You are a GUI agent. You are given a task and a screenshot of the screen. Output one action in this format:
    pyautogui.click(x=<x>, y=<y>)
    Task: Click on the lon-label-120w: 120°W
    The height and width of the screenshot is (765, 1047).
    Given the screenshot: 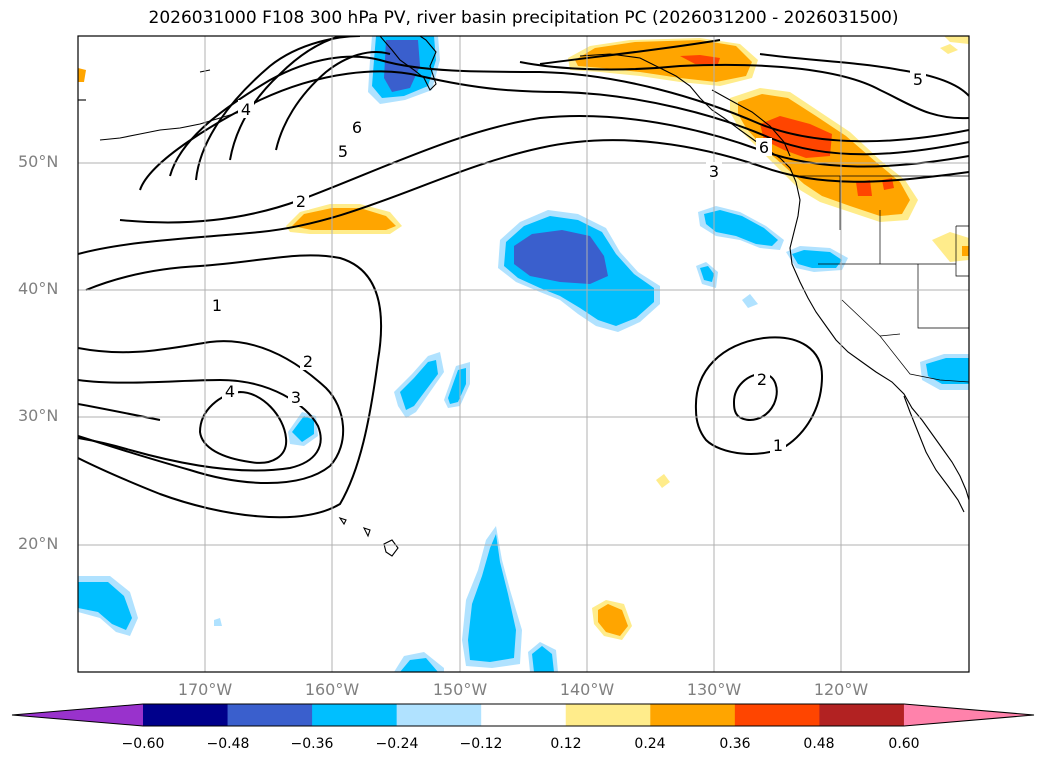 What is the action you would take?
    pyautogui.click(x=841, y=689)
    